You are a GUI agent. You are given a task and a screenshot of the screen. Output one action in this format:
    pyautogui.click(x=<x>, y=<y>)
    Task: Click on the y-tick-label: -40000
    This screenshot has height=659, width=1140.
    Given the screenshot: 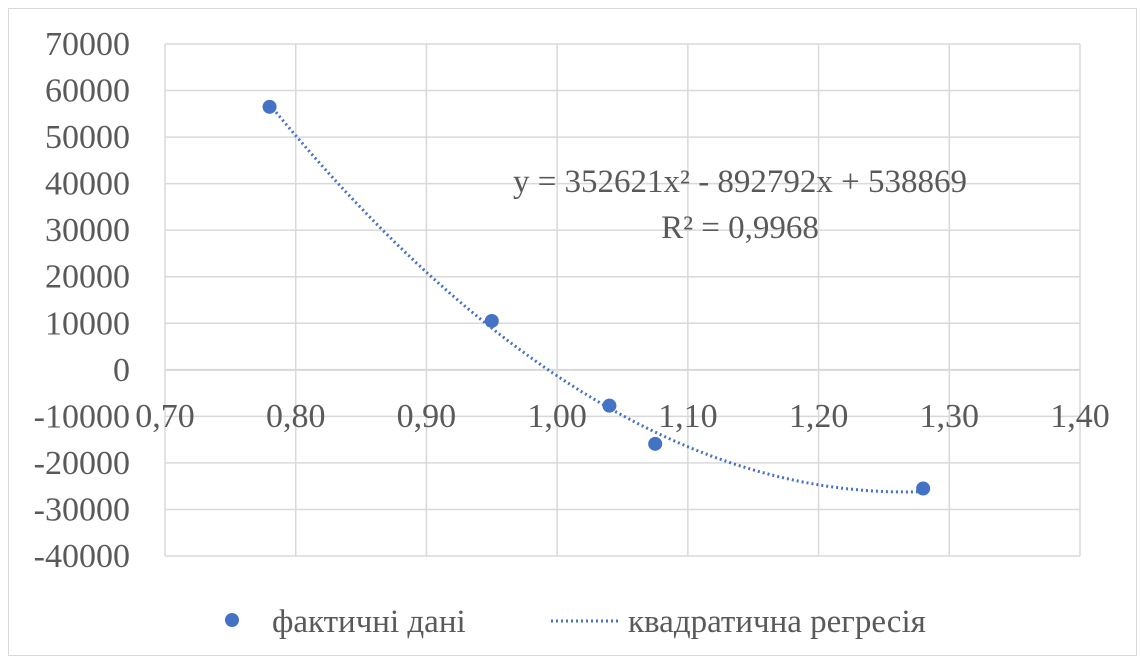 What is the action you would take?
    pyautogui.click(x=82, y=556)
    